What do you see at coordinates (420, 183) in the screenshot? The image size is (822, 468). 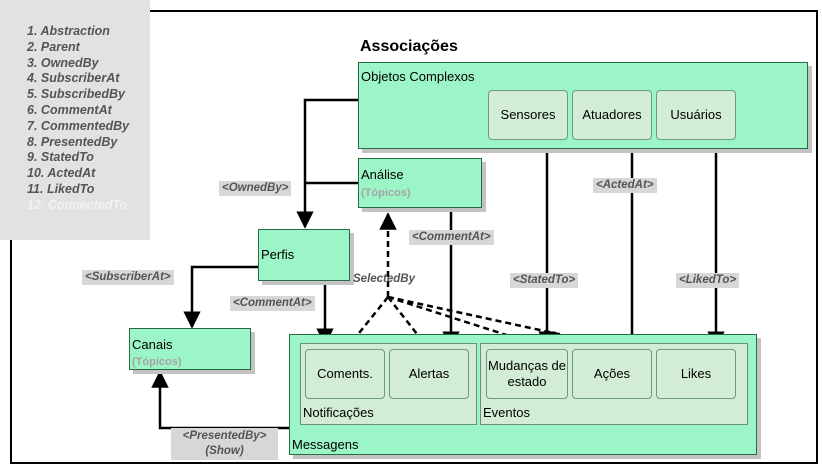 I see `node-analise: Análise (Tópicos)` at bounding box center [420, 183].